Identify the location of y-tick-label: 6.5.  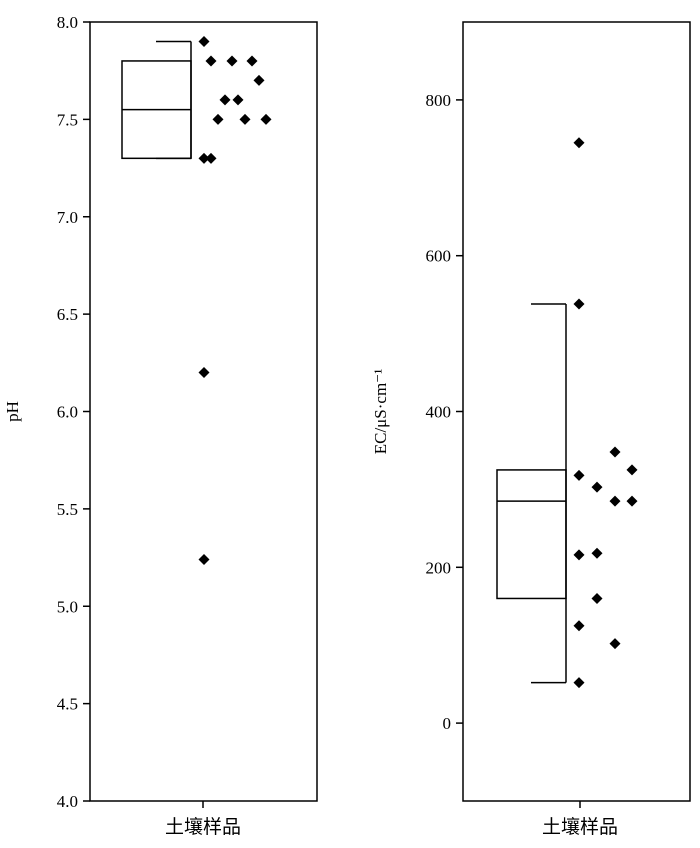
(67, 314).